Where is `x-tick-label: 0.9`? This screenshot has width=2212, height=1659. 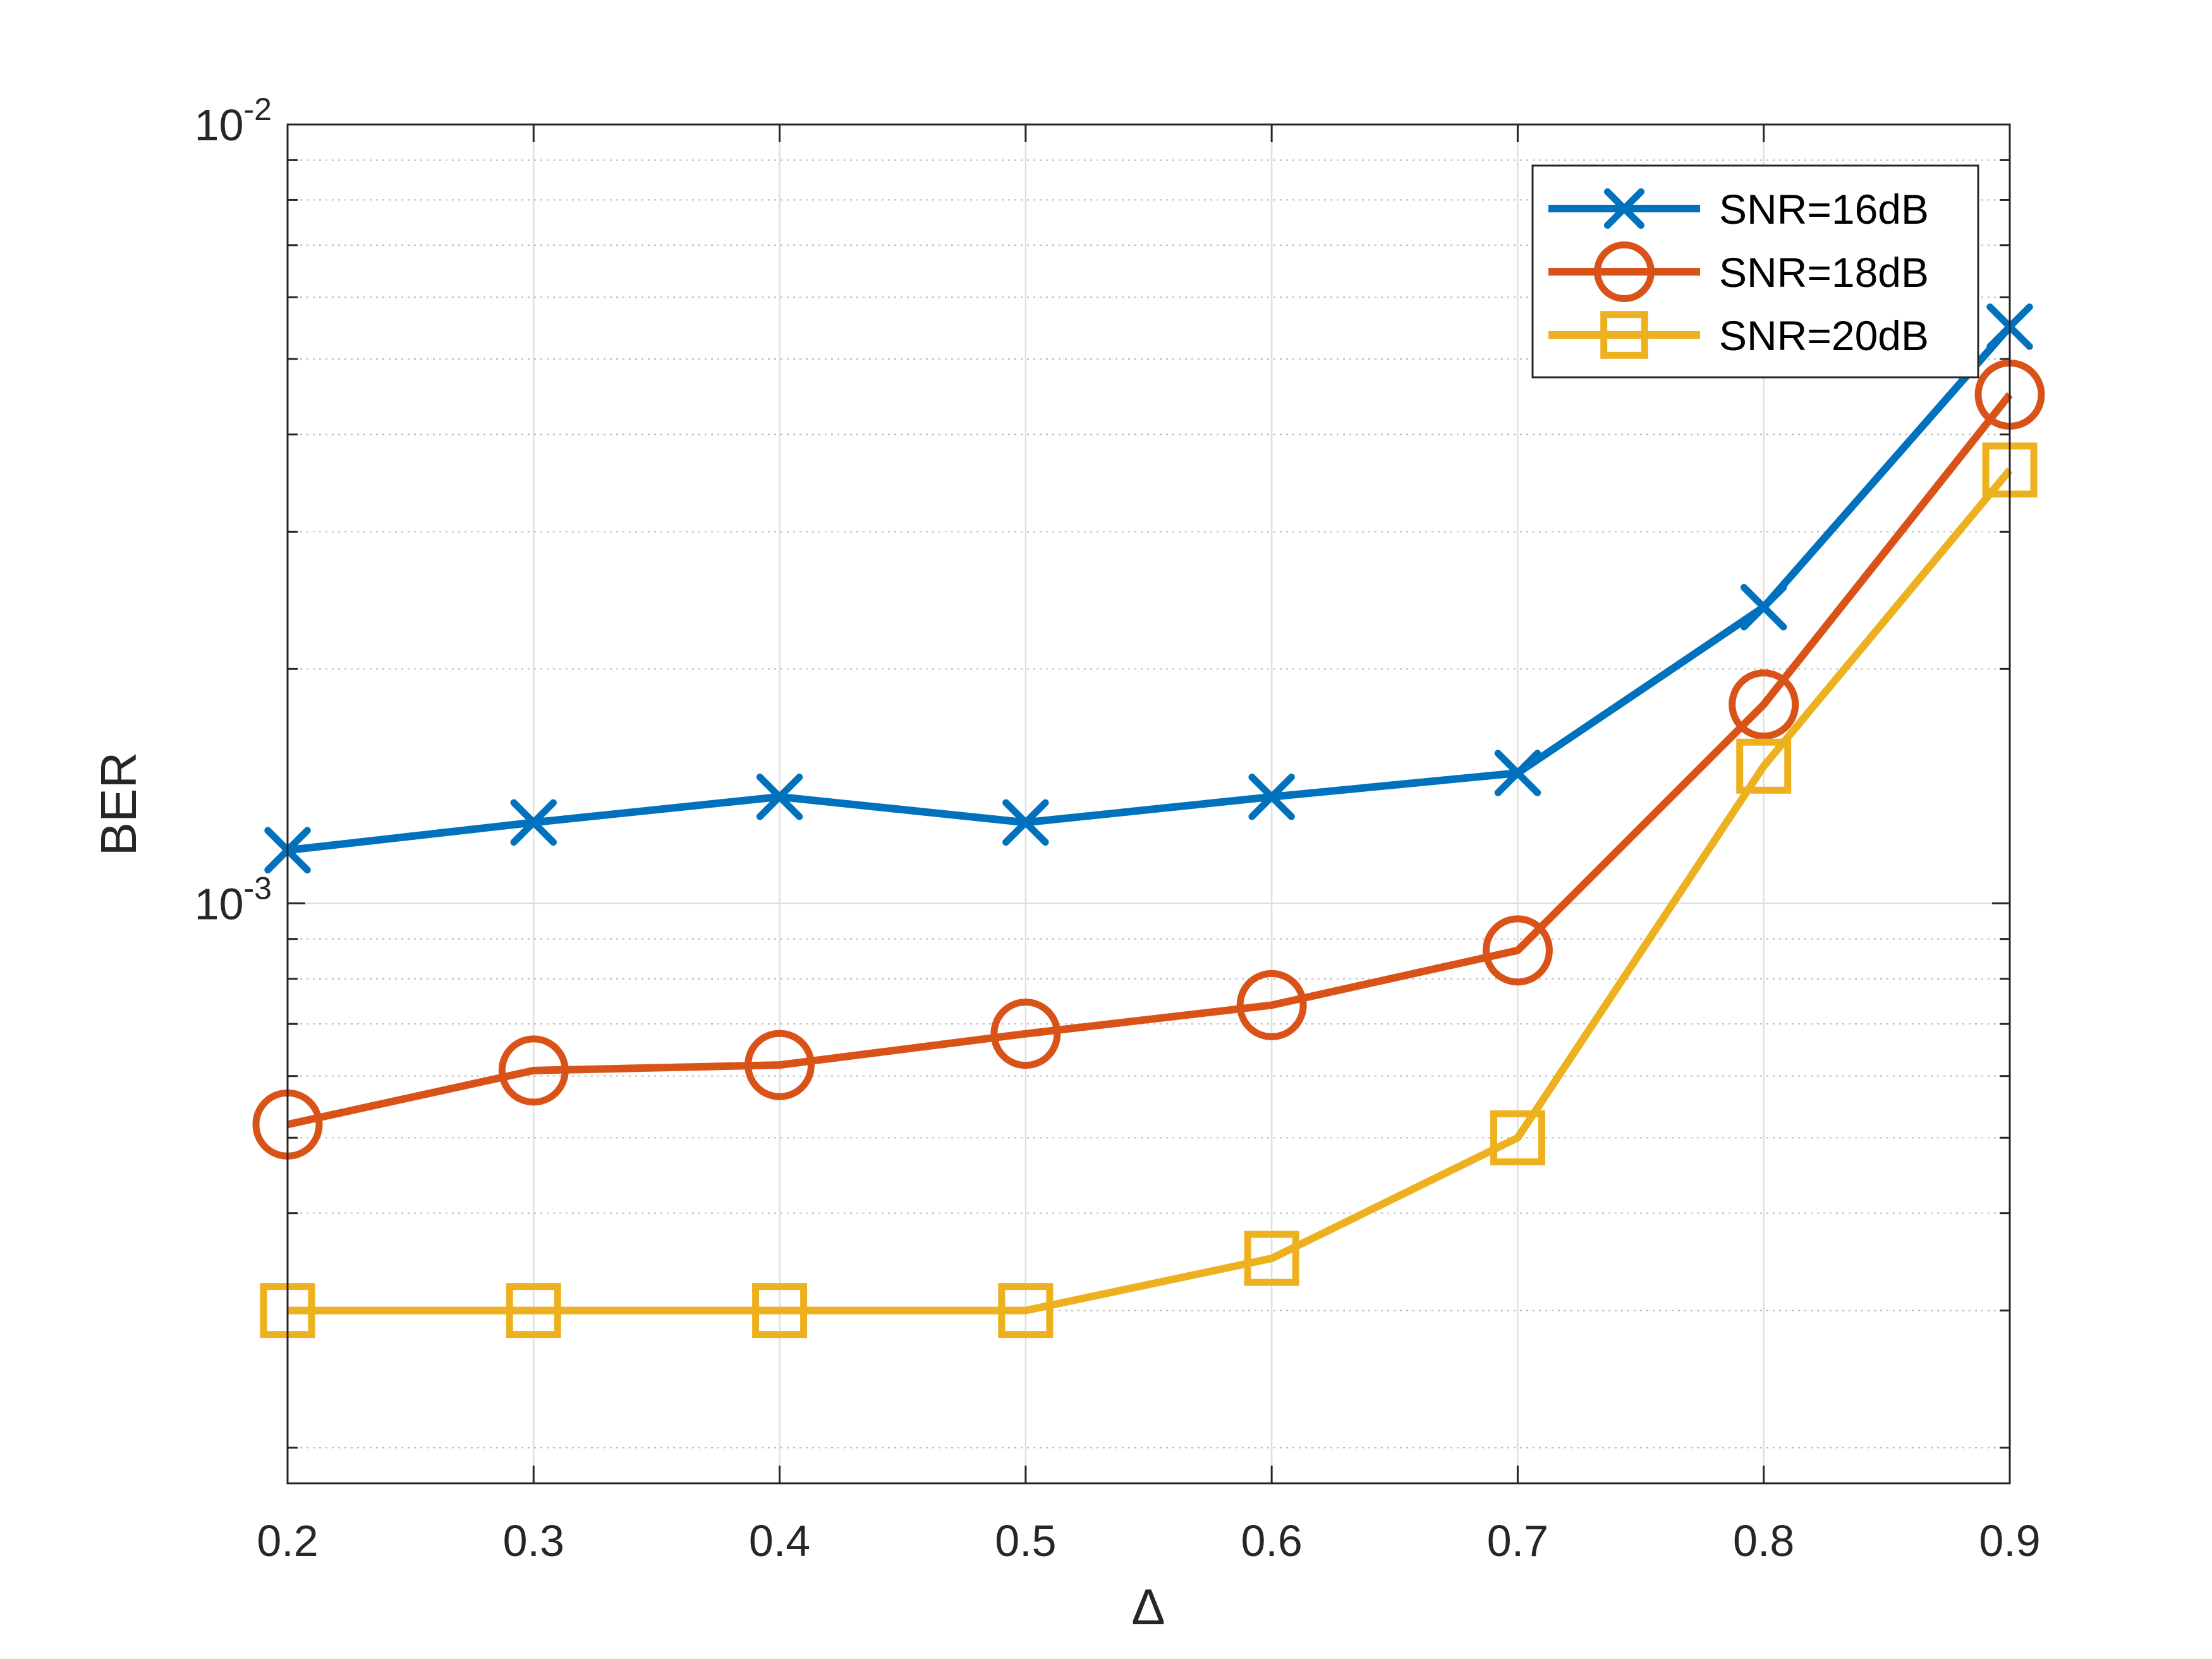 x-tick-label: 0.9 is located at coordinates (2009, 1540).